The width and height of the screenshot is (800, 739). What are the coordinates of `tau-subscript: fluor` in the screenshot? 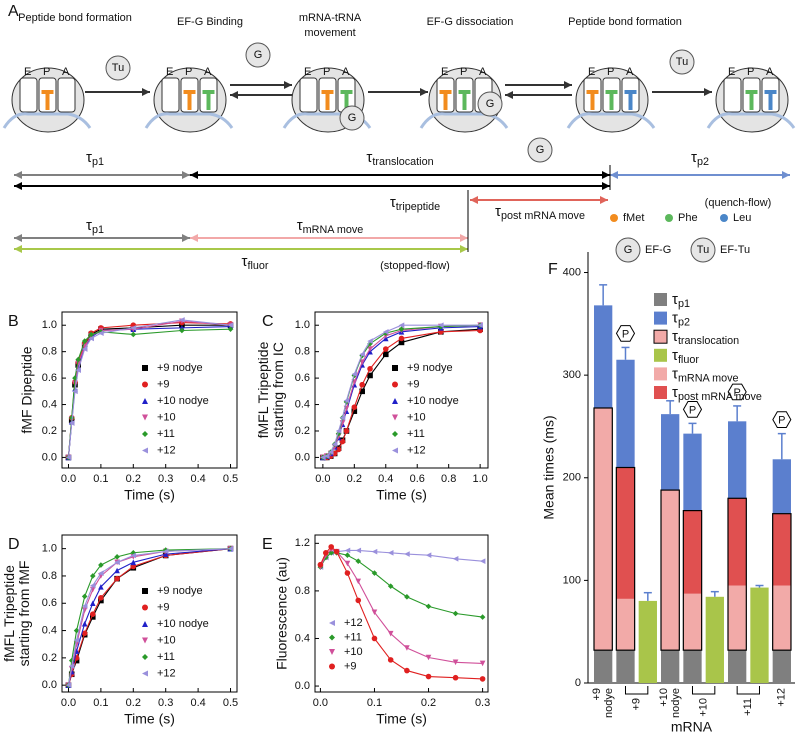 It's located at (688, 360).